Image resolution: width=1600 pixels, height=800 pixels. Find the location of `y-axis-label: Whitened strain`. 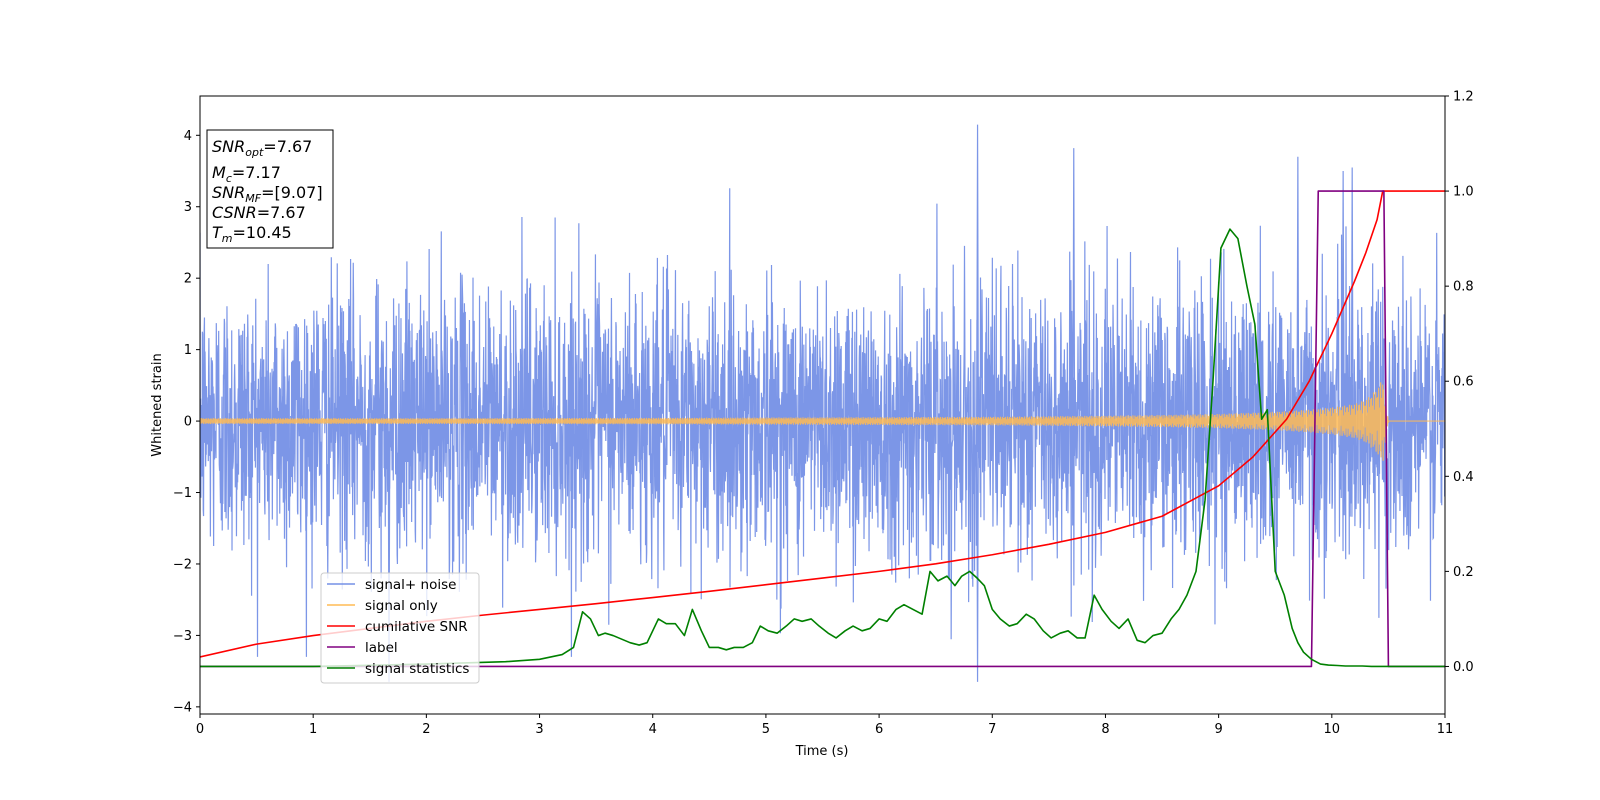

y-axis-label: Whitened strain is located at coordinates (157, 404).